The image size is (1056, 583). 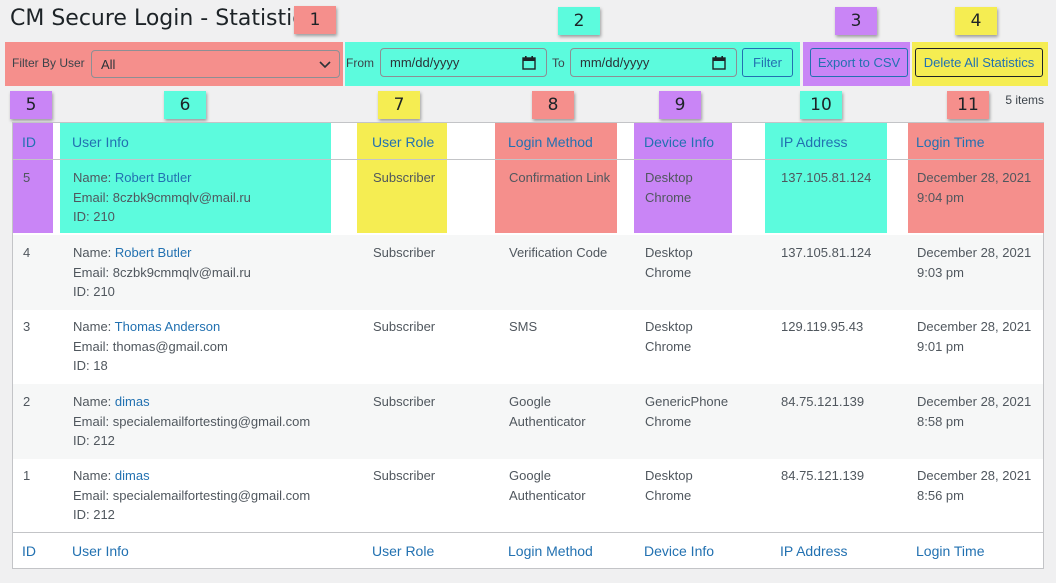 What do you see at coordinates (859, 62) in the screenshot?
I see `export-csv-button: Export to CSV` at bounding box center [859, 62].